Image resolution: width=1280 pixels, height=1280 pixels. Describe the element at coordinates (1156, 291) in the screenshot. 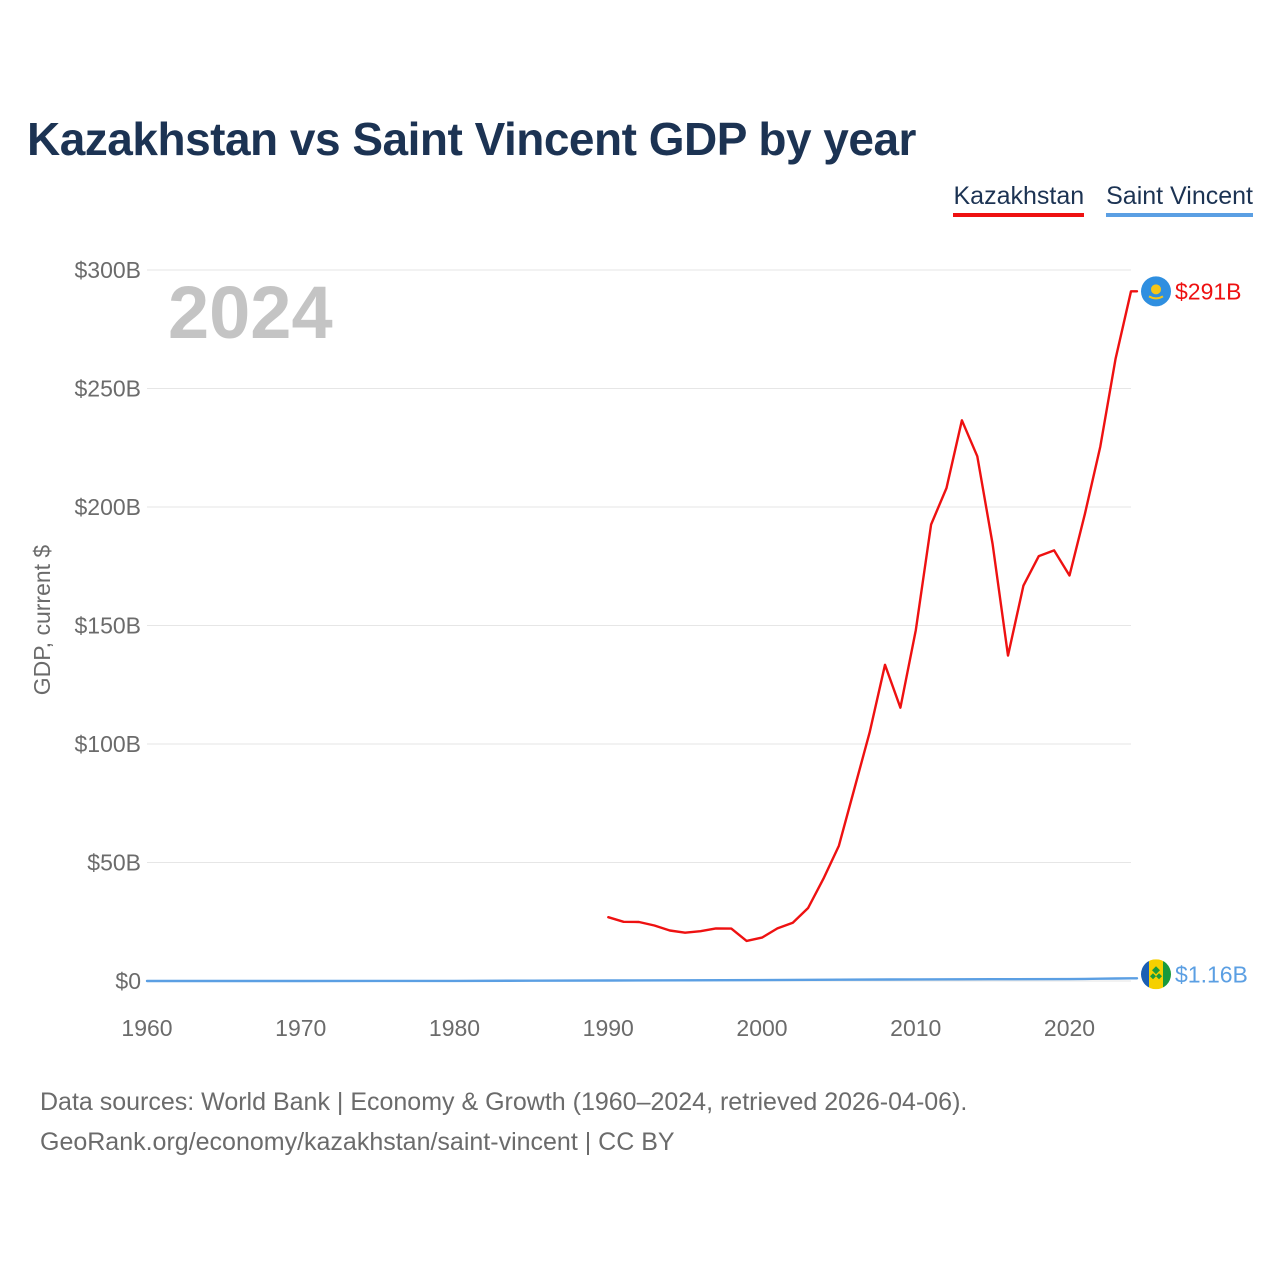

I see `kazakhstan-flag-icon` at that location.